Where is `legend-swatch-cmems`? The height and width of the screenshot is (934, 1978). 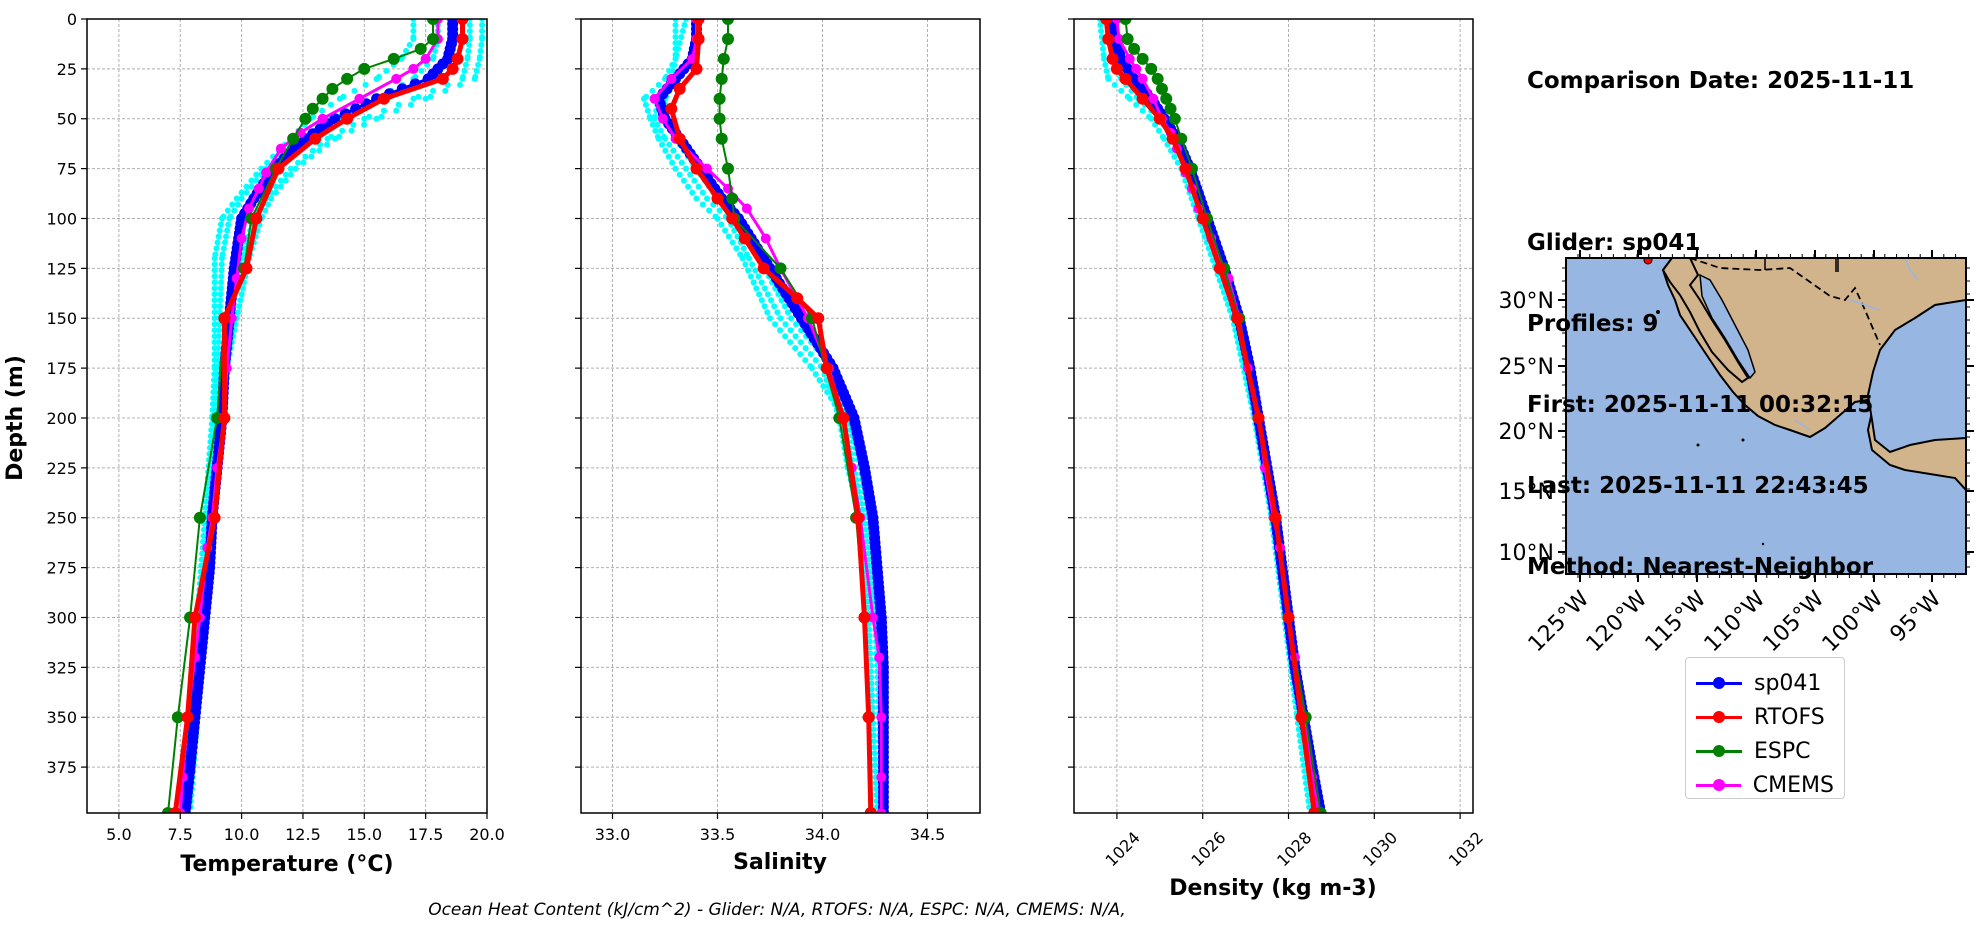 legend-swatch-cmems is located at coordinates (1718, 785).